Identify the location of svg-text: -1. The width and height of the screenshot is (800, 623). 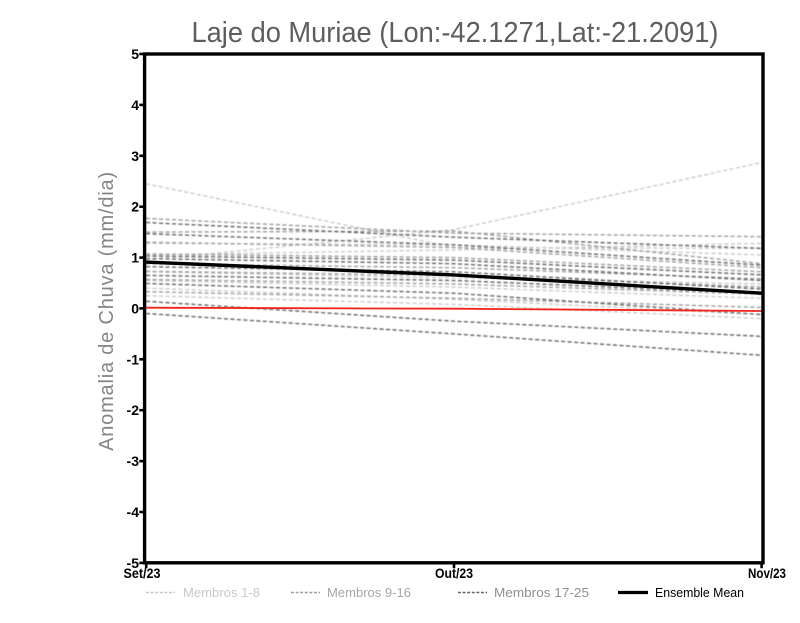
(133, 359).